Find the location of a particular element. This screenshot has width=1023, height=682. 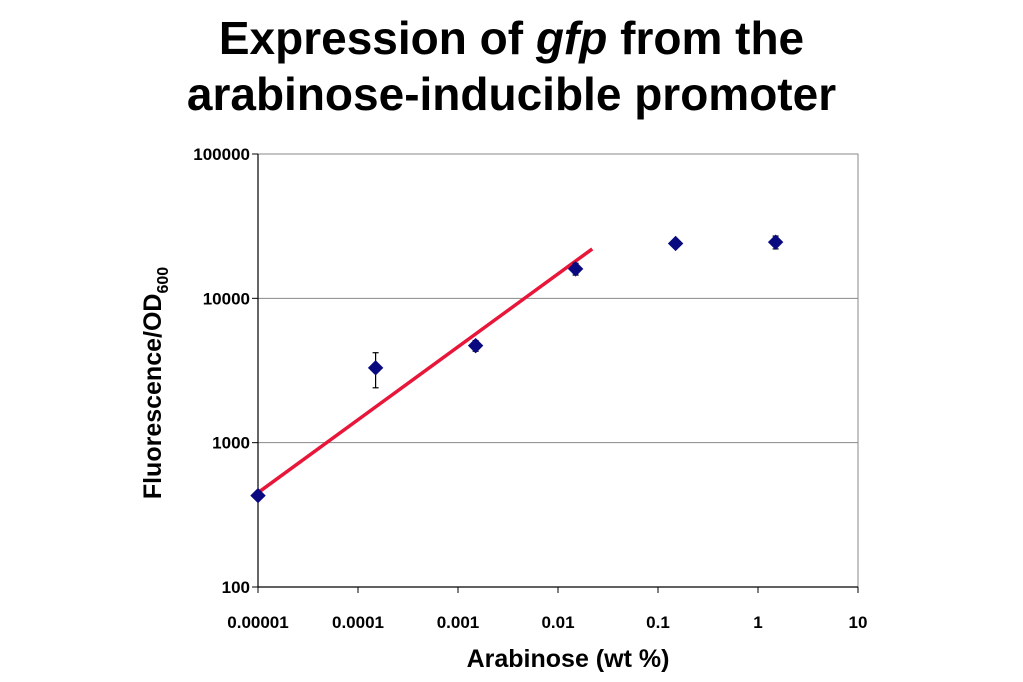

chart-title-line-1: Expression of gfp from the is located at coordinates (511, 38).